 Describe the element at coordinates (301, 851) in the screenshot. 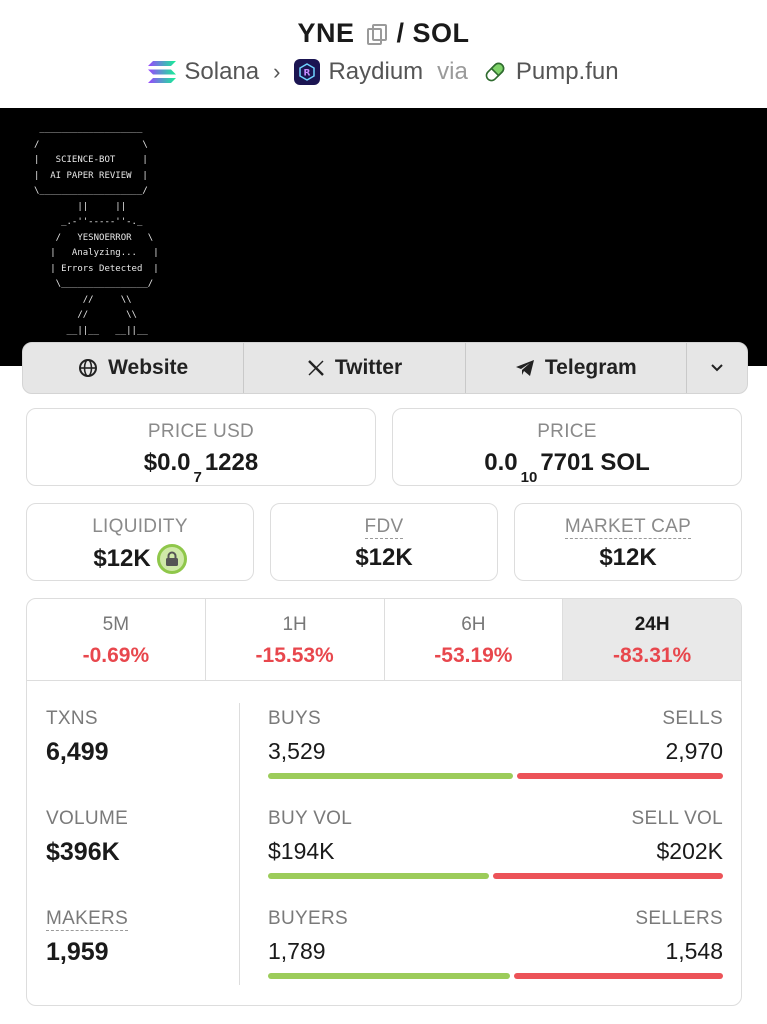

I see `buy-volume-value: $194K` at that location.